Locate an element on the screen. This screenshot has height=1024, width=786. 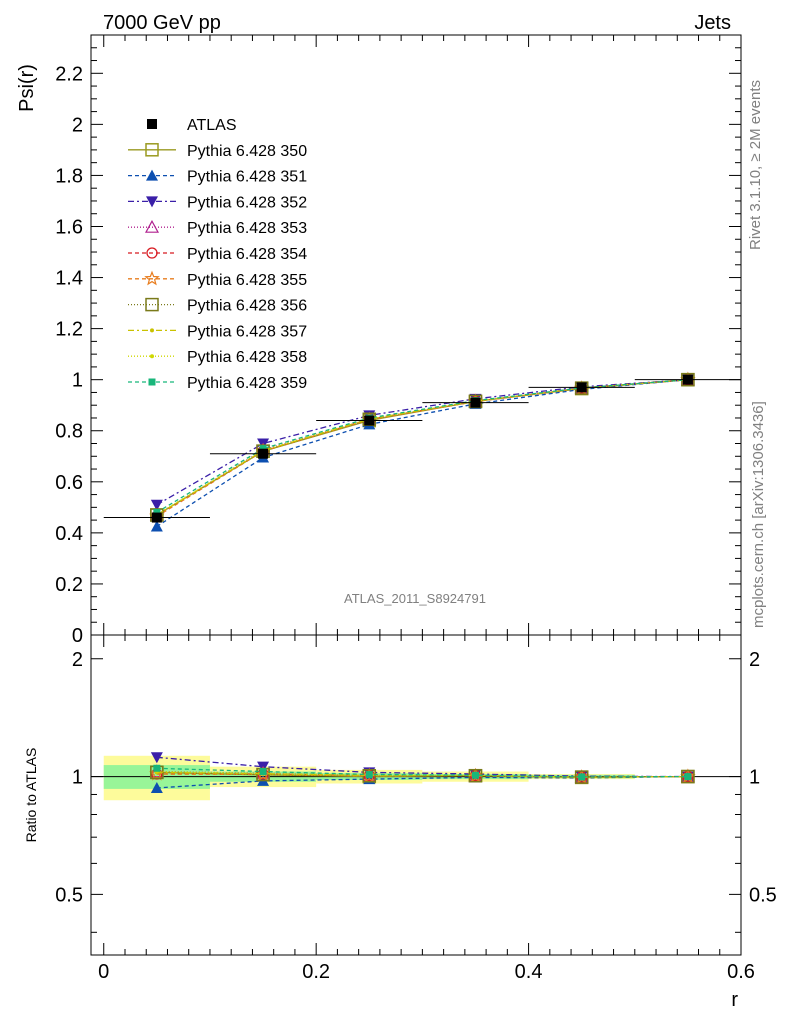
top-line-s359 is located at coordinates (422, 446).